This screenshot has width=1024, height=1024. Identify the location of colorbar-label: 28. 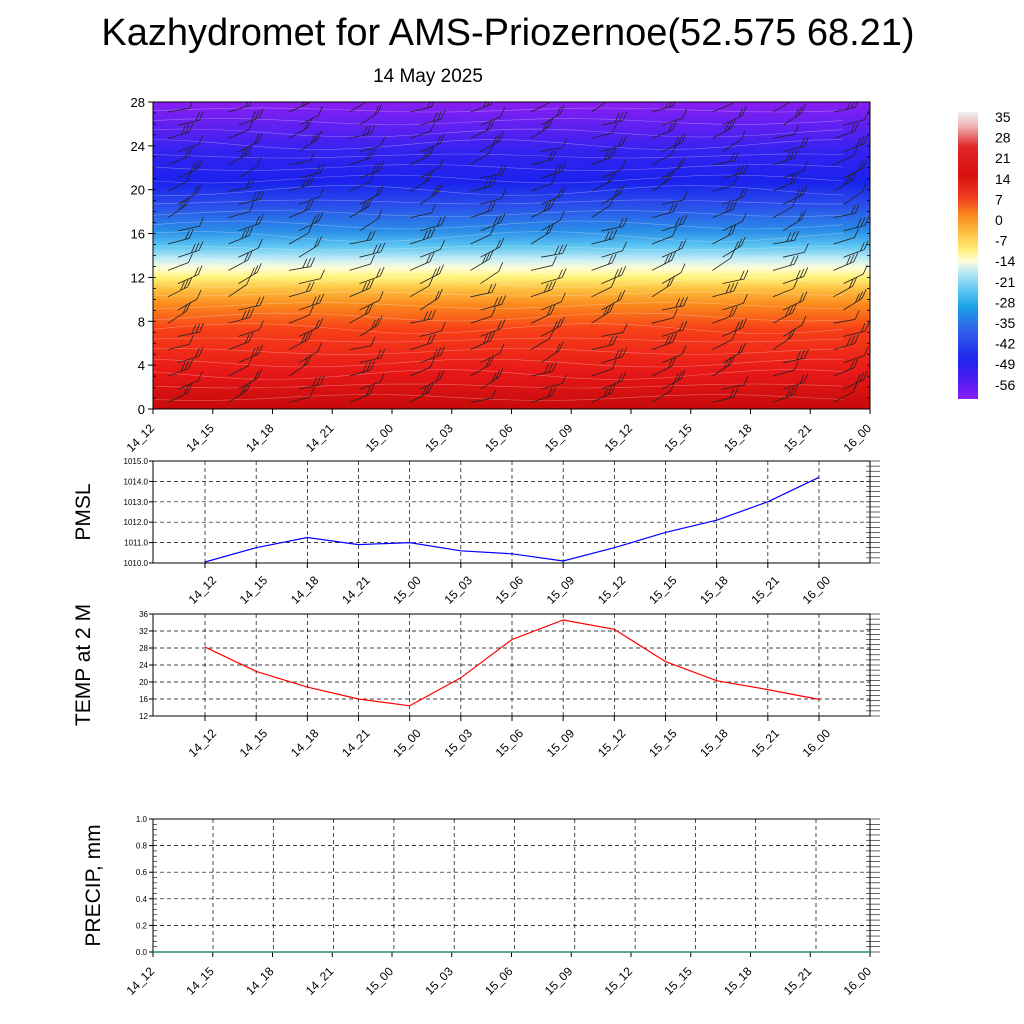
(1003, 138).